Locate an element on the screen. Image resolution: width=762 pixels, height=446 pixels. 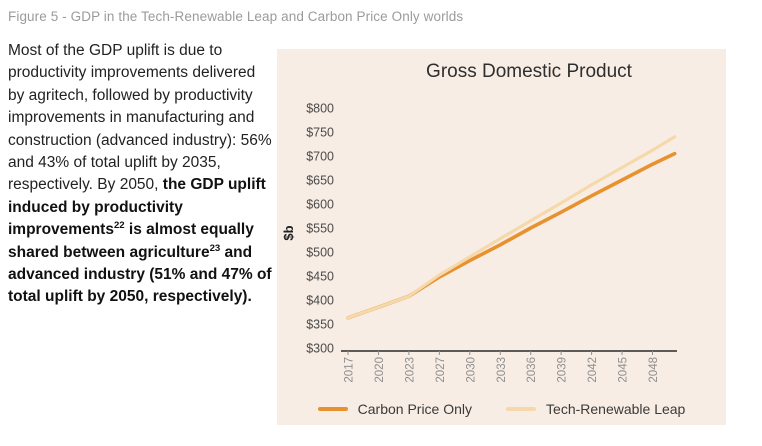
chart-title: Gross Domestic Product is located at coordinates (529, 71).